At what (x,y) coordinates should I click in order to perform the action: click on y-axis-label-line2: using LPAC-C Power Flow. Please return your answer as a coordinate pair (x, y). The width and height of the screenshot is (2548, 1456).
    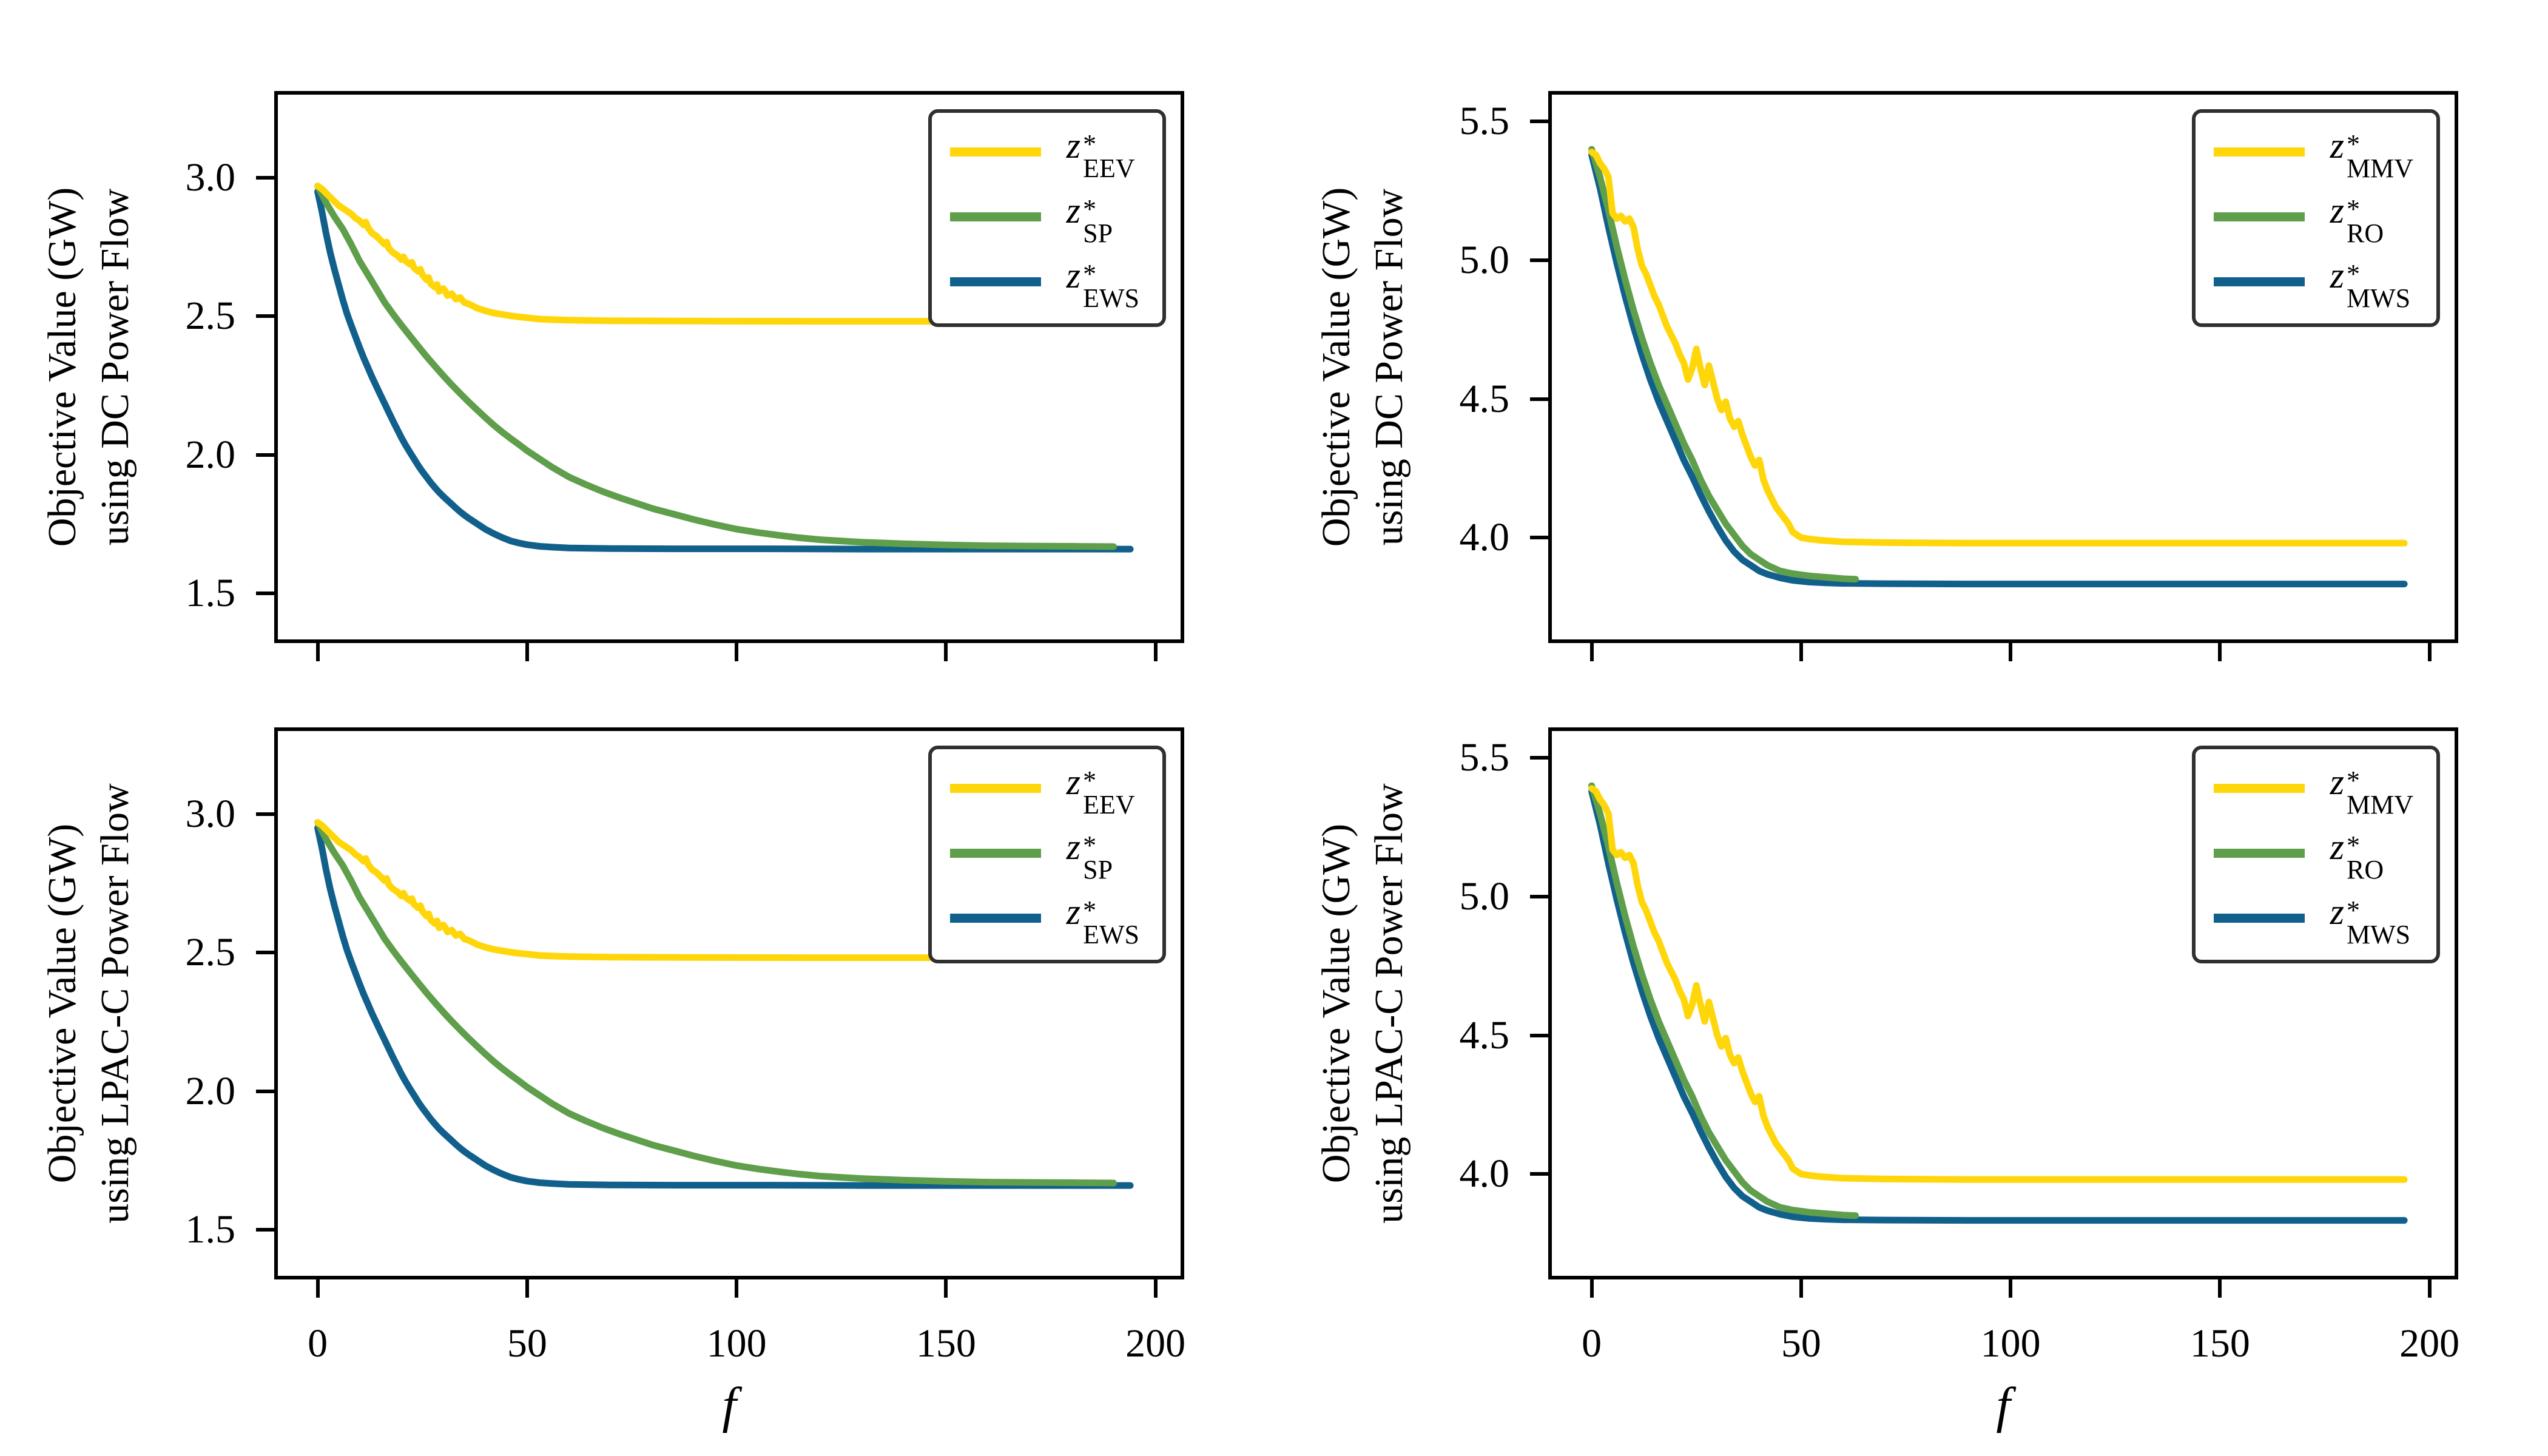
    Looking at the image, I should click on (115, 1003).